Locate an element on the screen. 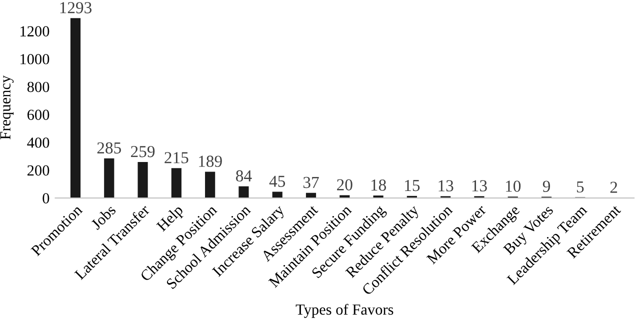  data-label: 1293 is located at coordinates (76, 8).